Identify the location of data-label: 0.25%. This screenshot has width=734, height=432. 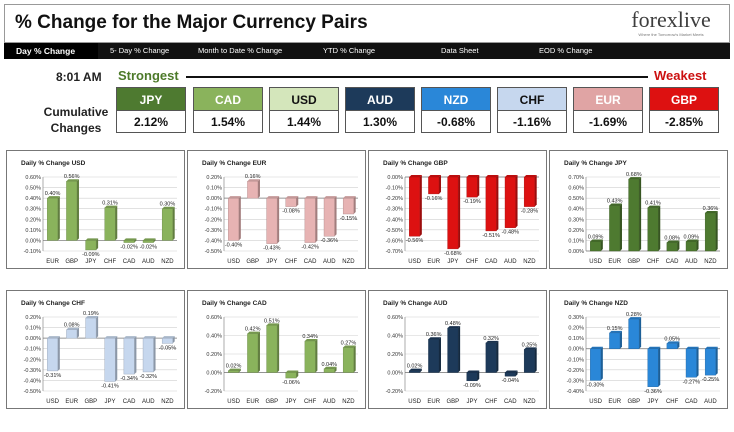
(530, 345).